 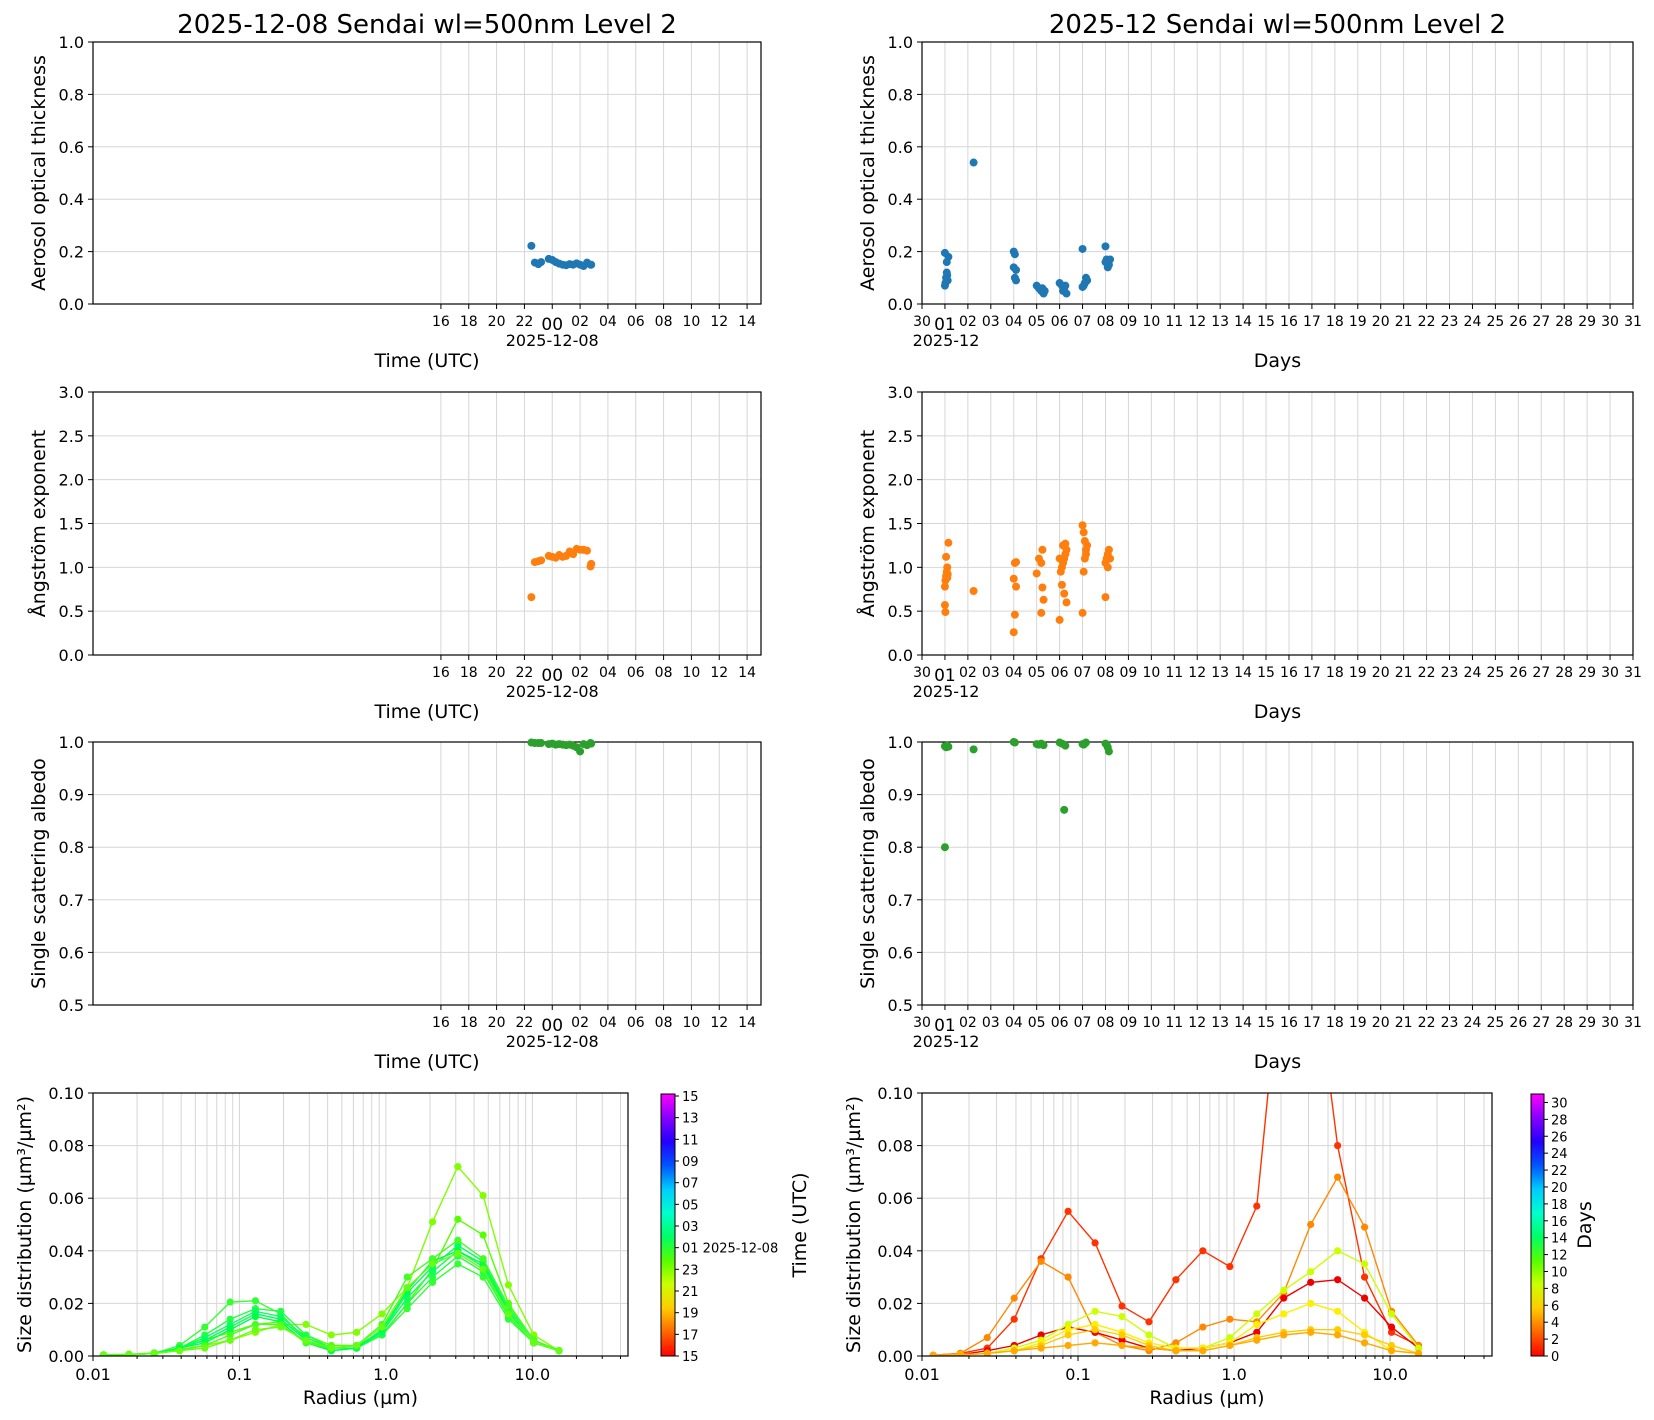 What do you see at coordinates (1358, 1023) in the screenshot?
I see `x-tick-label: 19` at bounding box center [1358, 1023].